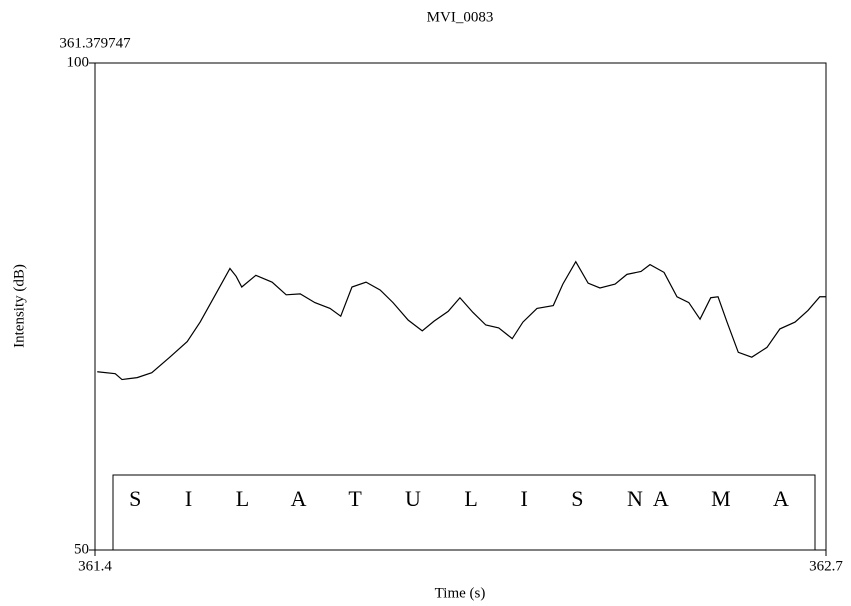 This screenshot has height=606, width=851. I want to click on y-tick-label: 50, so click(81, 549).